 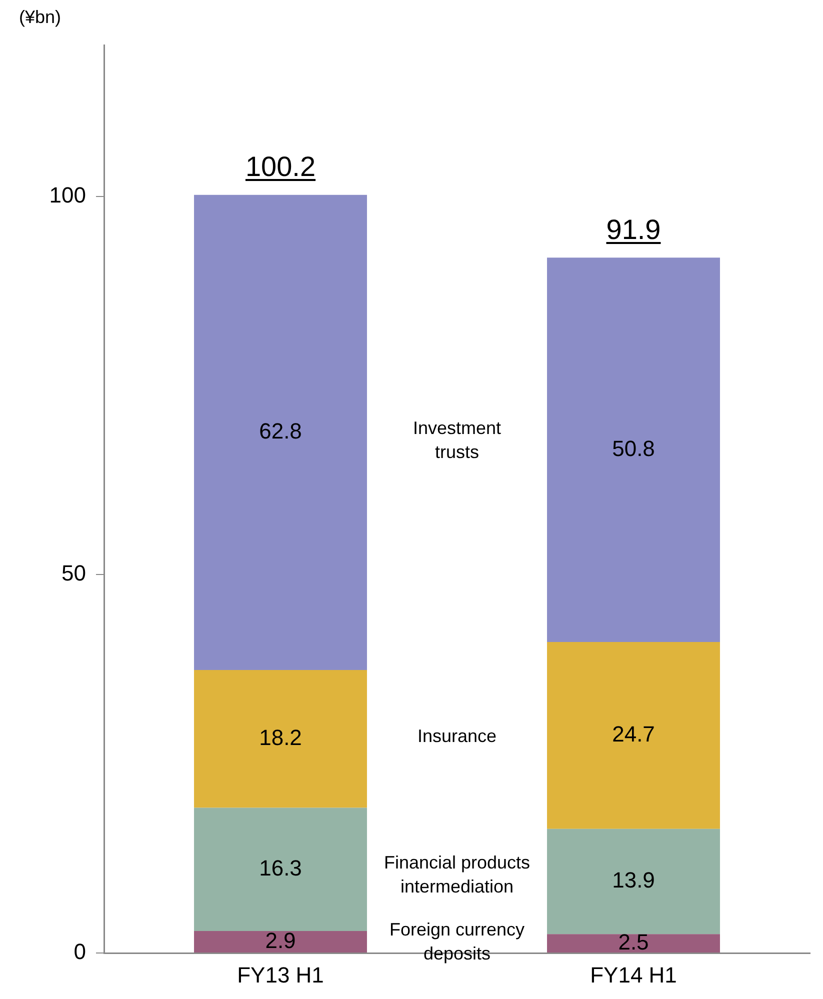 I want to click on text: Investment trusts, so click(x=457, y=440).